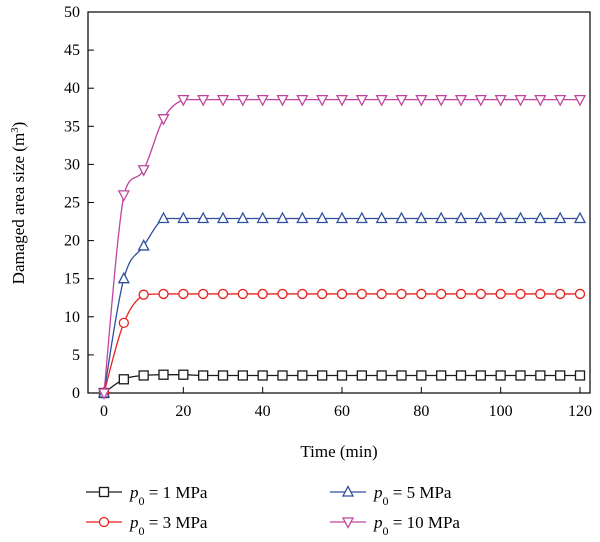 The image size is (600, 542). I want to click on legend-value: = 10 MPa, so click(425, 522).